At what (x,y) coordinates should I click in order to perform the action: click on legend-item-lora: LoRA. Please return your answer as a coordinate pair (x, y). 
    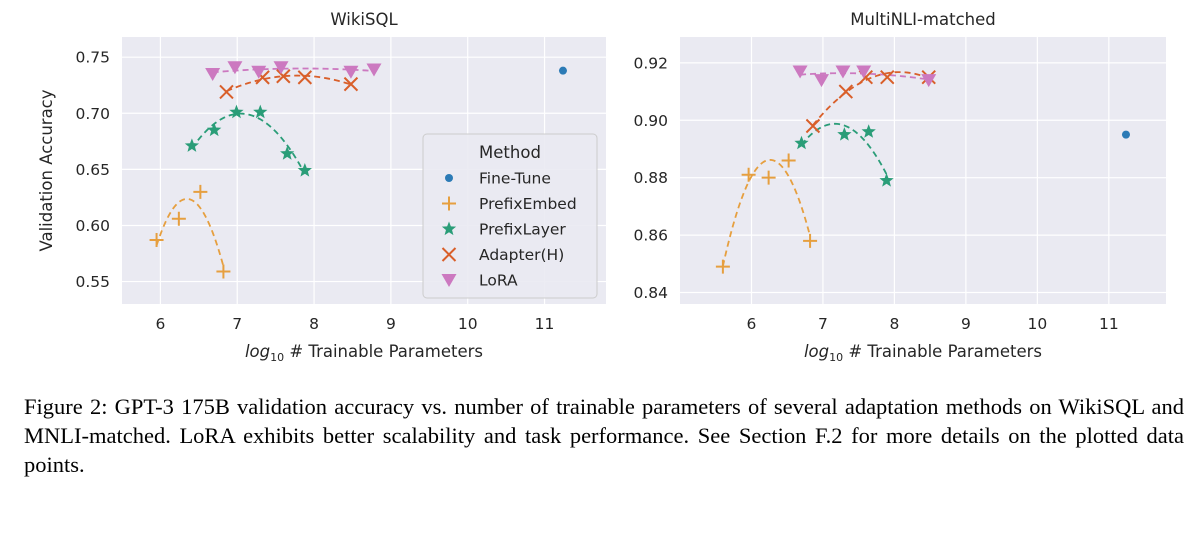
    Looking at the image, I should click on (479, 281).